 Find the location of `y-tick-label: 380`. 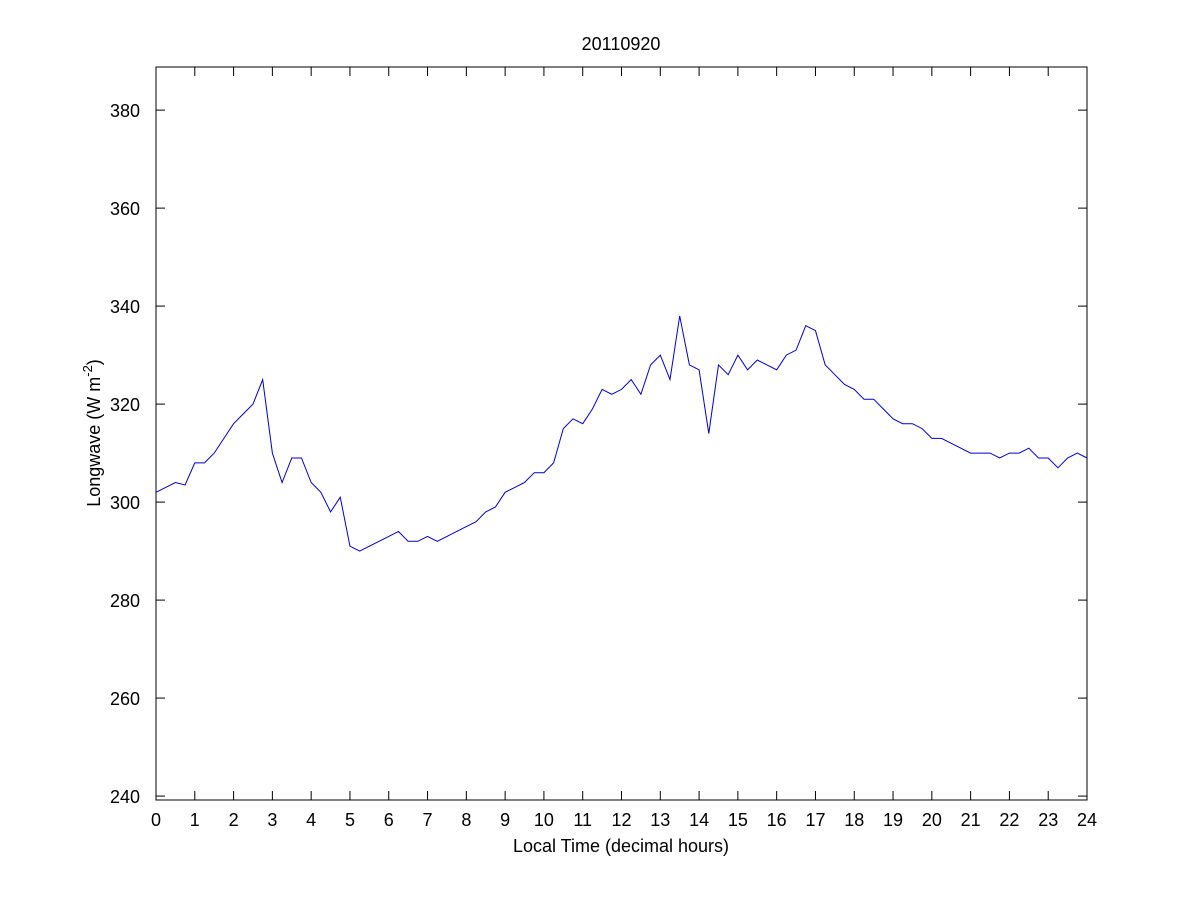

y-tick-label: 380 is located at coordinates (125, 111).